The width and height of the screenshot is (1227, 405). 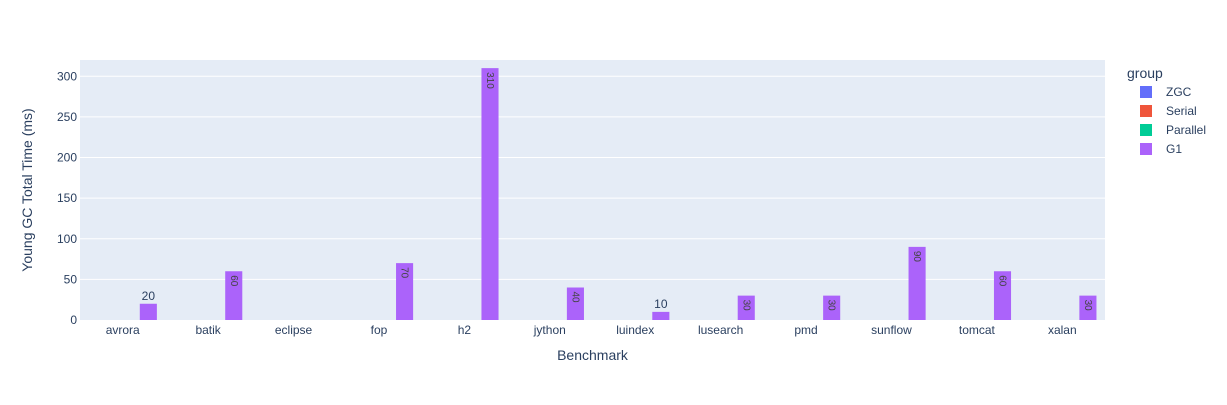 What do you see at coordinates (71, 279) in the screenshot?
I see `y-tick-label: 50` at bounding box center [71, 279].